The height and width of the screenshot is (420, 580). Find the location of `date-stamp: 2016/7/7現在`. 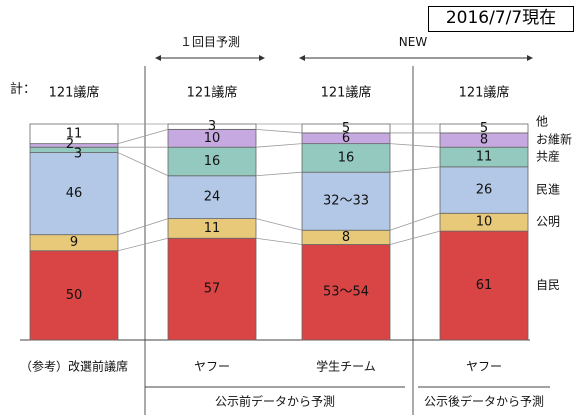

date-stamp: 2016/7/7現在 is located at coordinates (501, 19).